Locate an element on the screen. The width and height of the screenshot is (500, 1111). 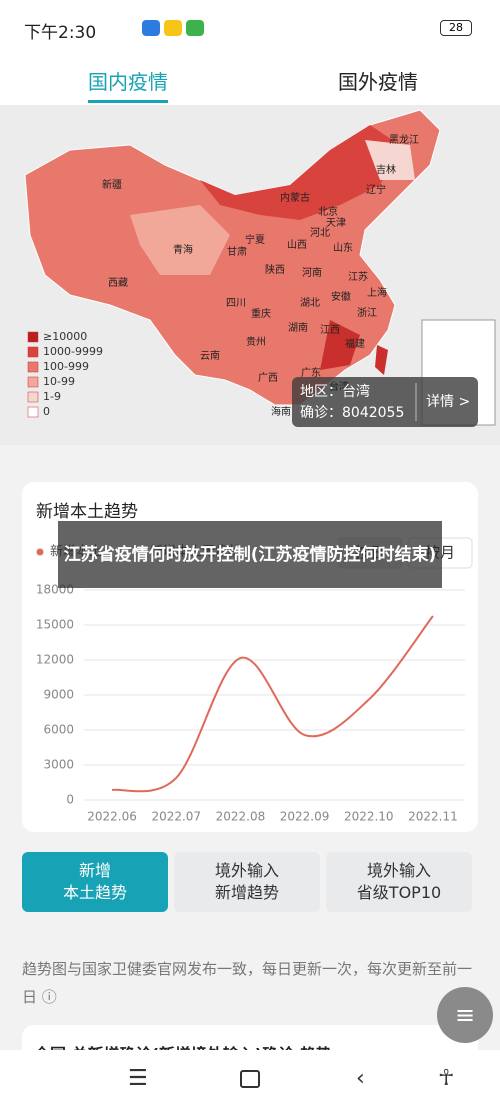
x-tick-label: 2022.09 is located at coordinates (305, 817).